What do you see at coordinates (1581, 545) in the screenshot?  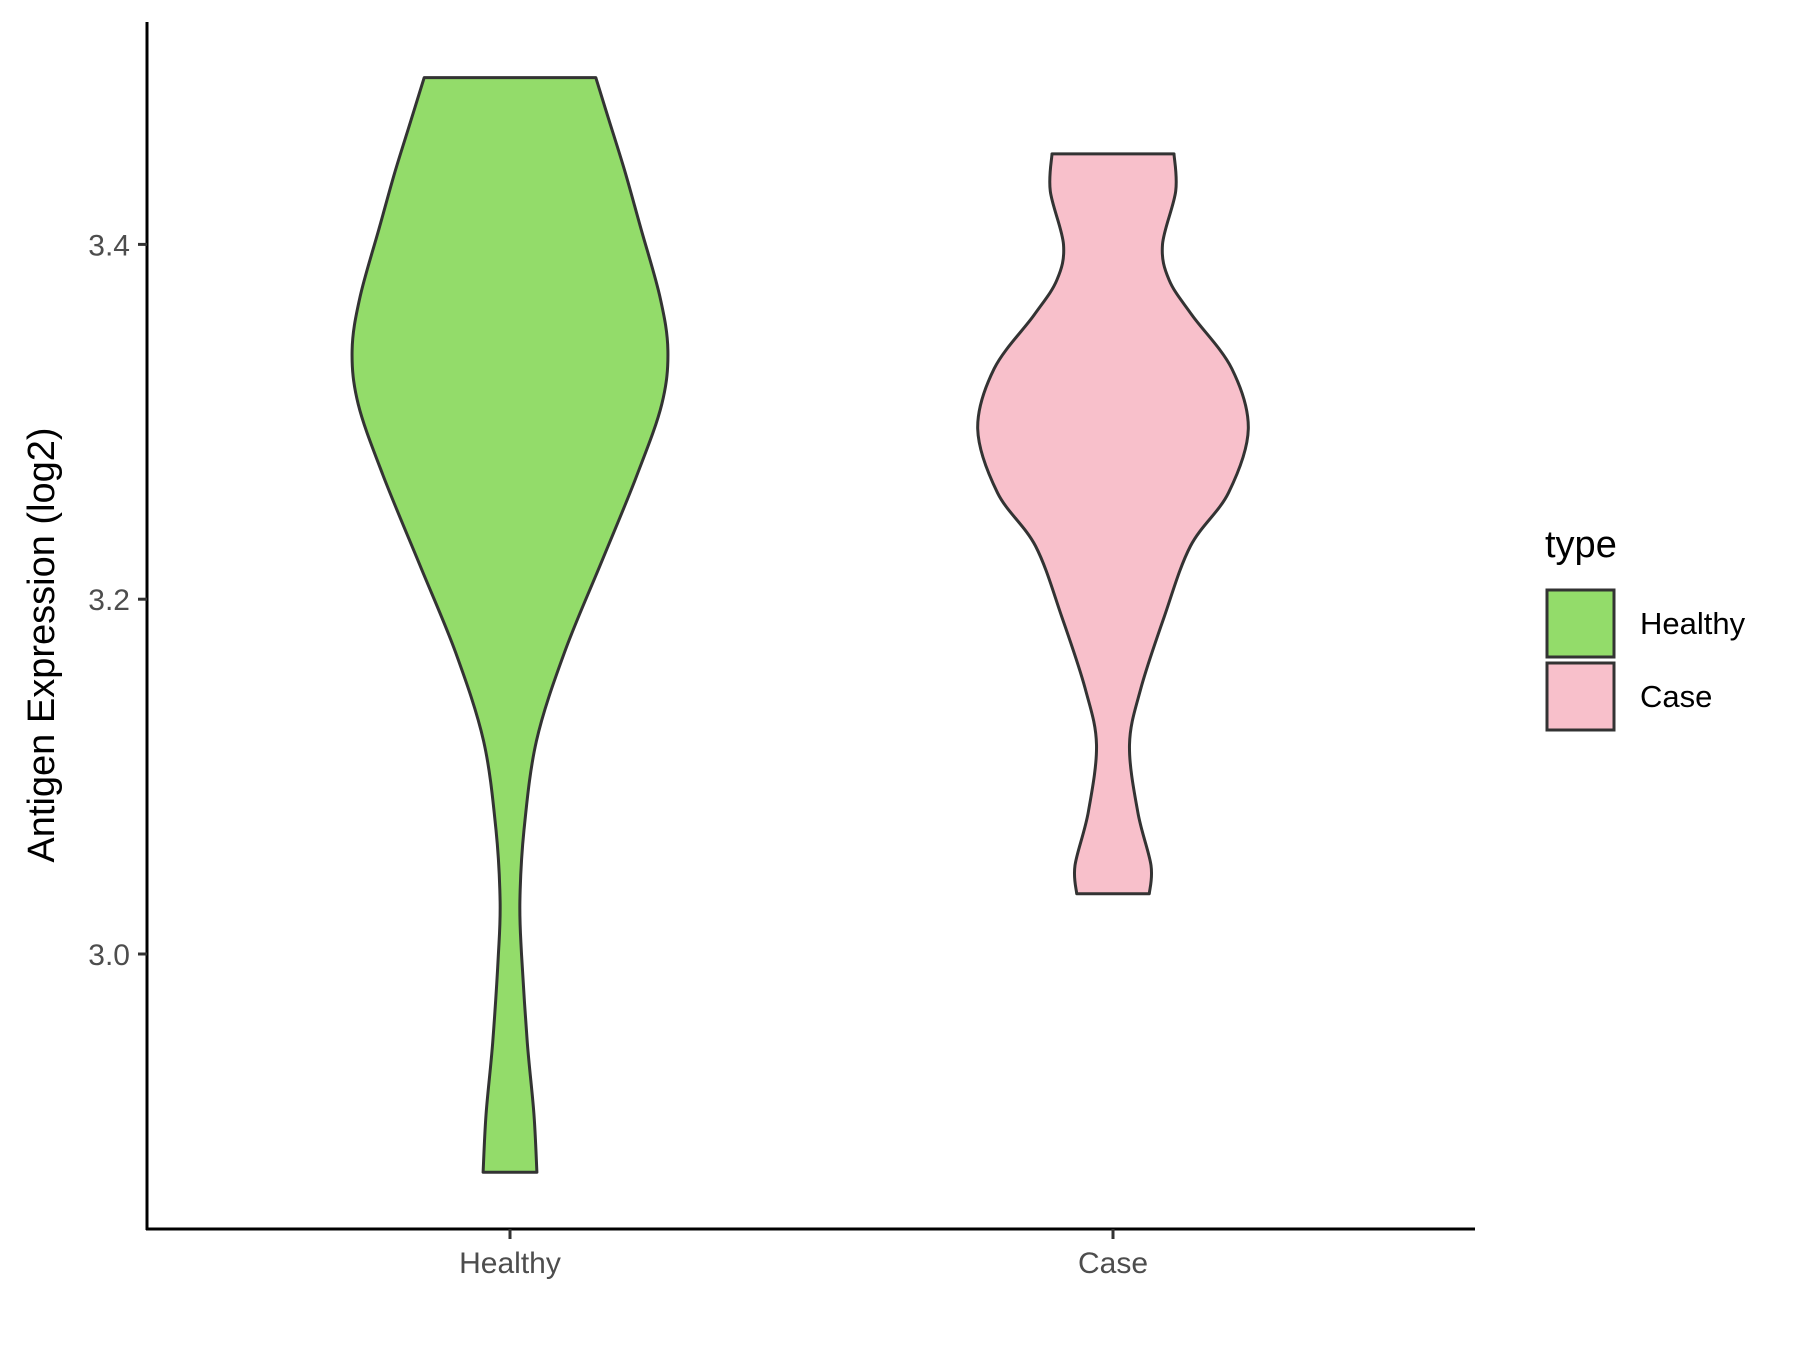 I see `legend-title: type` at bounding box center [1581, 545].